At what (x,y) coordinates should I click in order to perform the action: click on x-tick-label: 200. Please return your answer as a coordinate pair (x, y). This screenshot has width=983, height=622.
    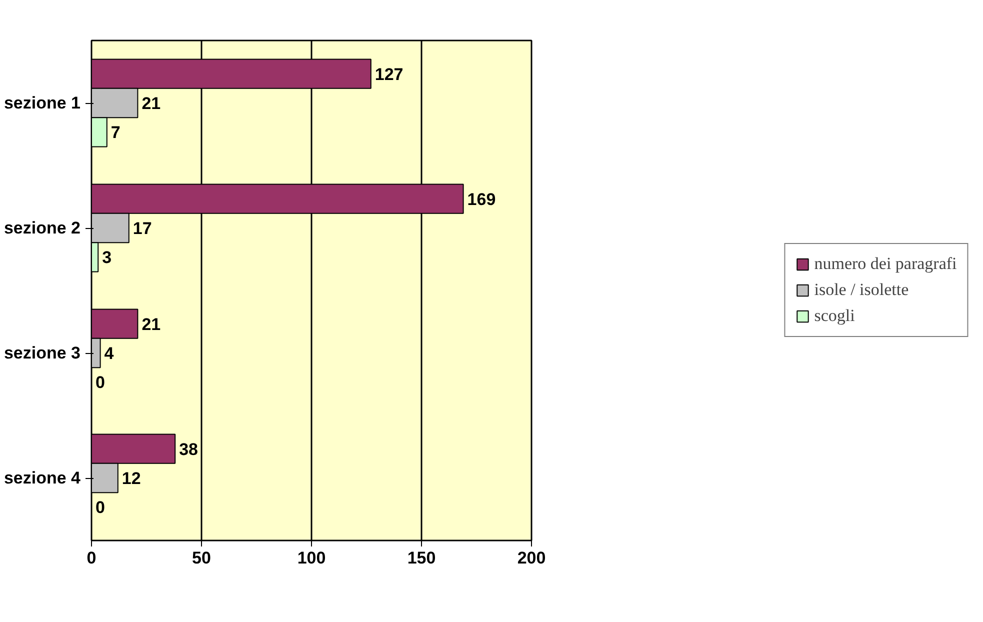
    Looking at the image, I should click on (531, 558).